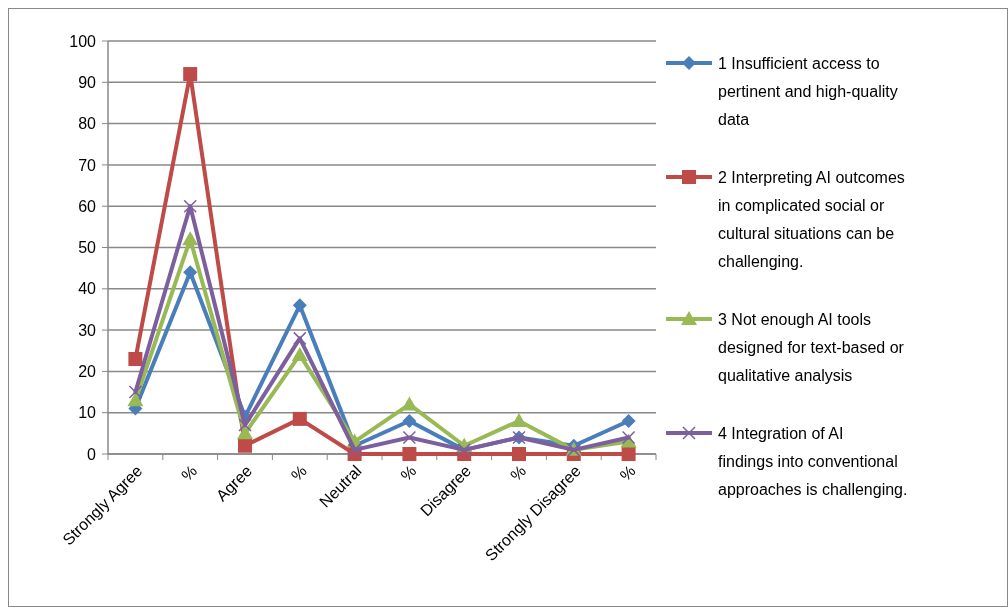 This screenshot has width=1008, height=607. What do you see at coordinates (811, 347) in the screenshot?
I see `legend-label: 3 Not enough AI tools designed for text-based or qualitative analysis` at bounding box center [811, 347].